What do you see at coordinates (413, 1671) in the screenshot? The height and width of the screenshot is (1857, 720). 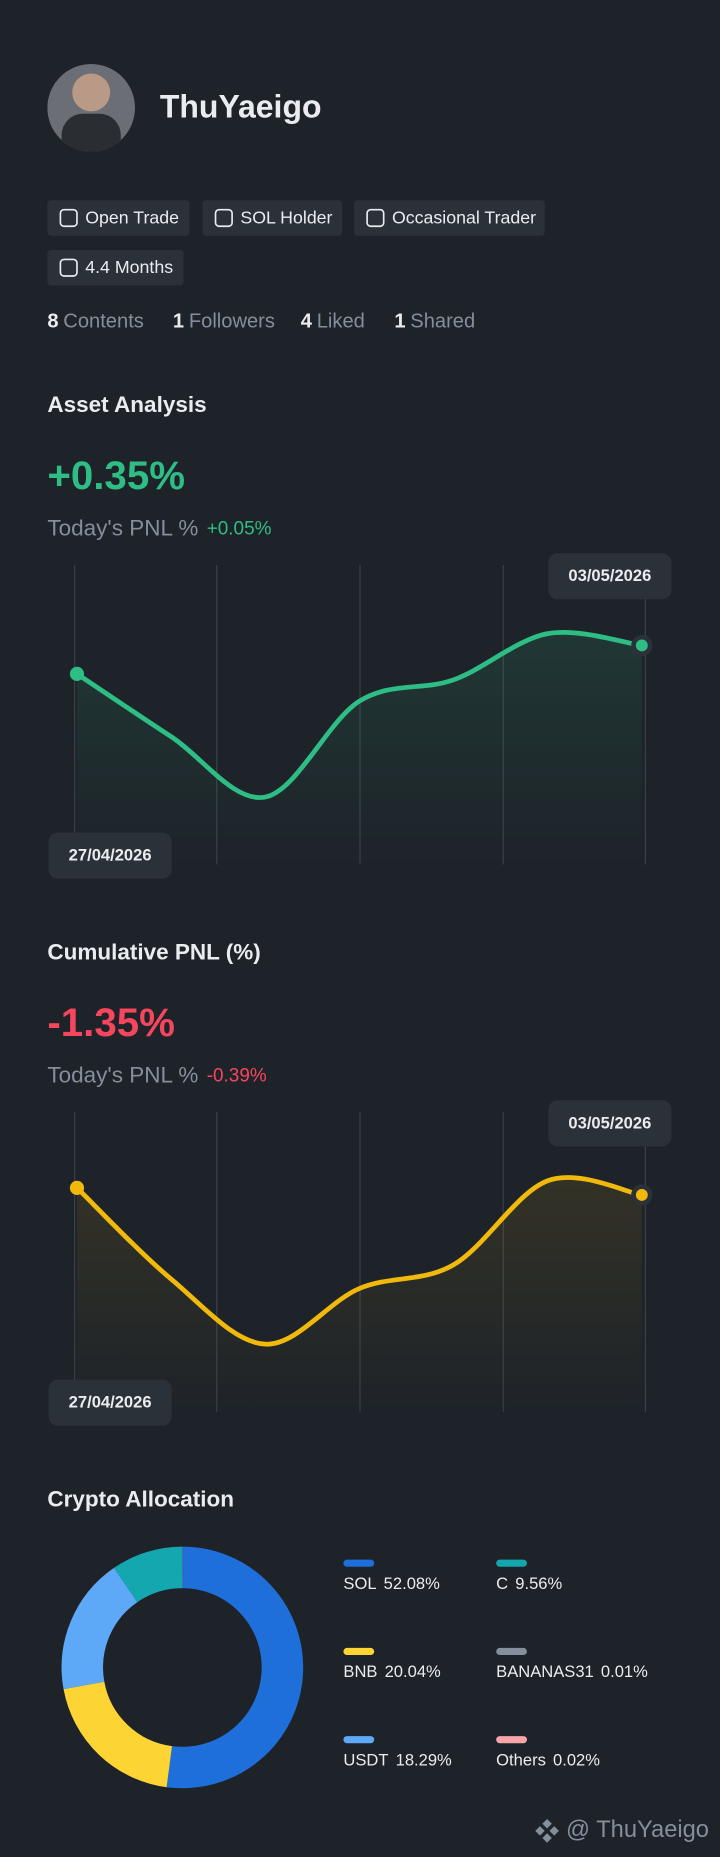 I see `legend-value: 20.04%` at bounding box center [413, 1671].